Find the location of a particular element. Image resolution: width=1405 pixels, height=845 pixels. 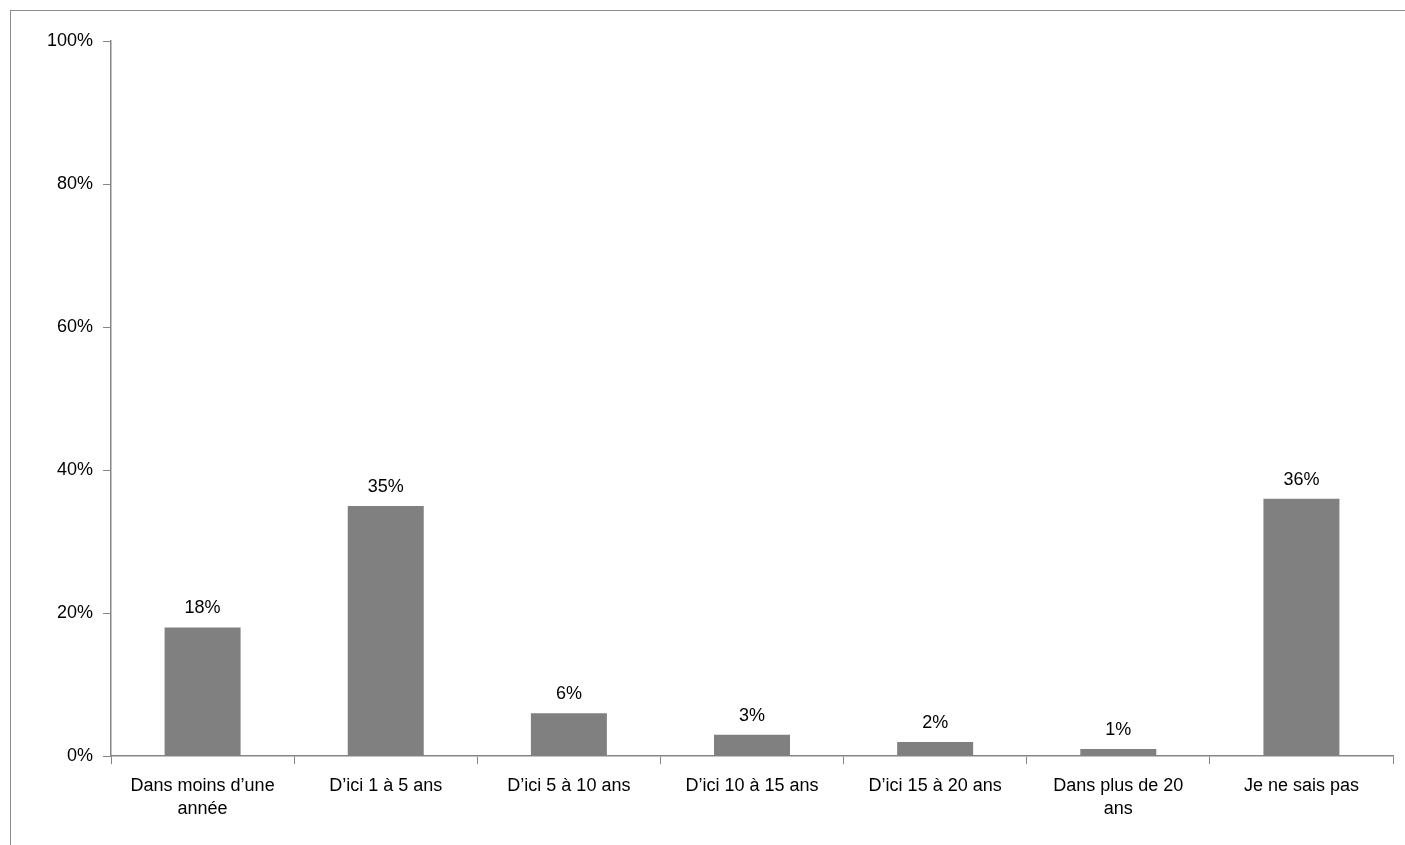

x-tick-label: Dans moins d’une année is located at coordinates (202, 796).